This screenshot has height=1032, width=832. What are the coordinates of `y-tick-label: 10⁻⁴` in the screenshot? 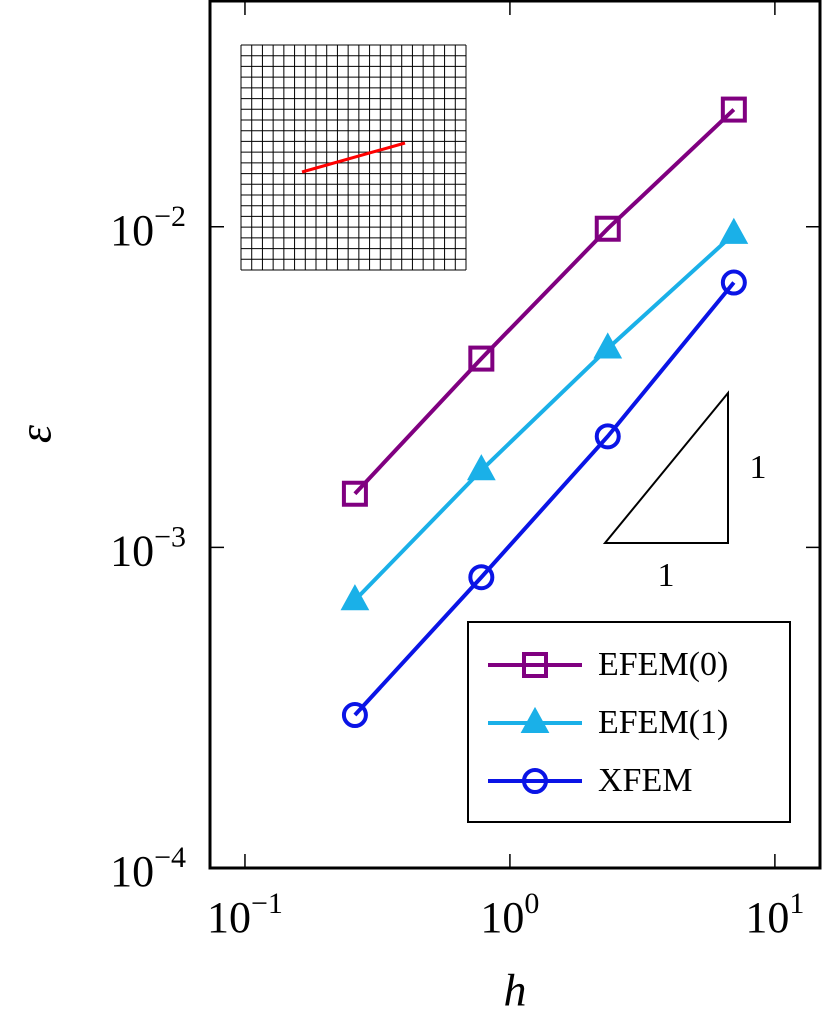 It's located at (148, 868).